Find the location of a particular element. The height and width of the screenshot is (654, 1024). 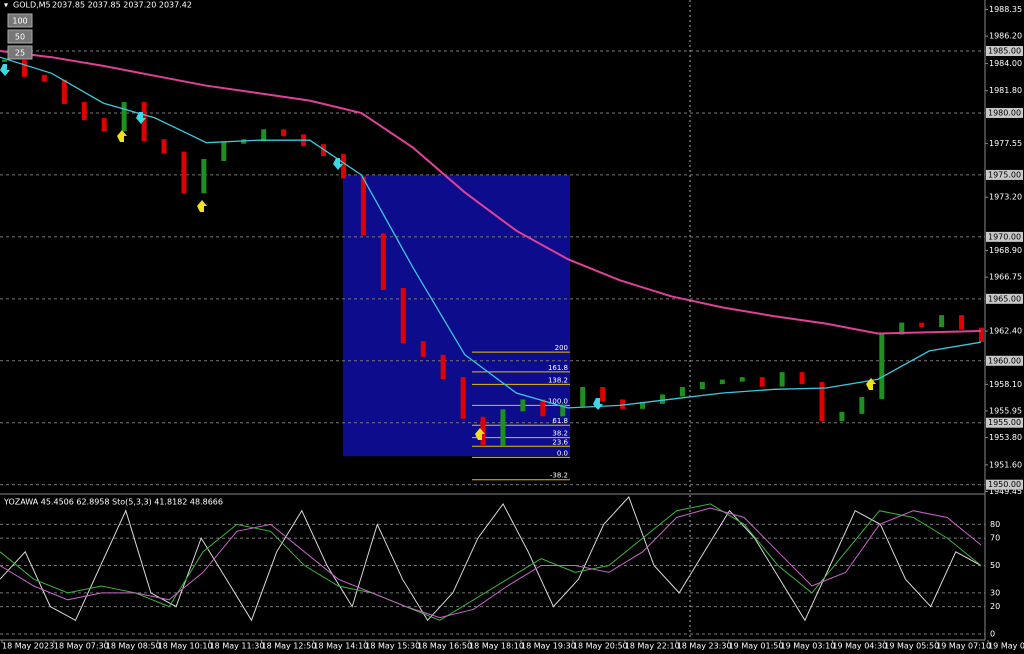

x-tick-label: 18 May 12:50 is located at coordinates (289, 646).